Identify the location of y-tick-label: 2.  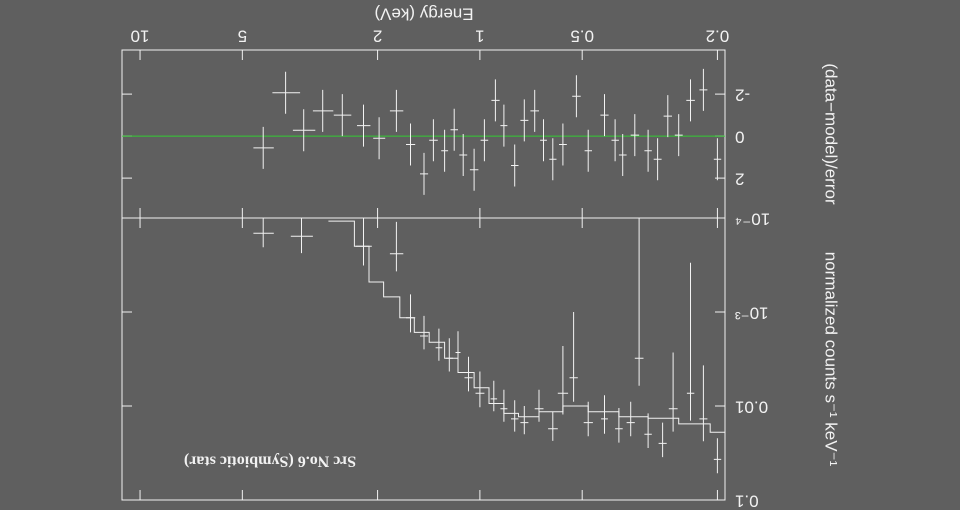
(739, 179).